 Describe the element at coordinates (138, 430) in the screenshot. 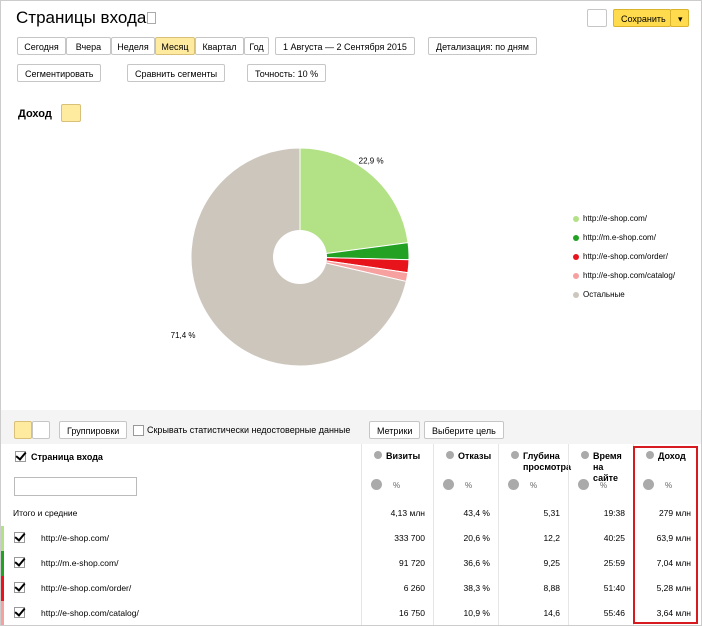

I see `hide-checkbox` at that location.